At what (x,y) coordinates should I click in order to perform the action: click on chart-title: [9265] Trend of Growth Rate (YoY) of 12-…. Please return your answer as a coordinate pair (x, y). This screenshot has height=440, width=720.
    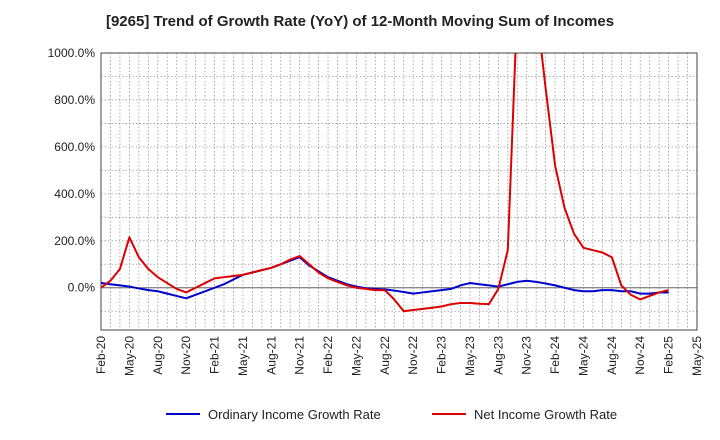
    Looking at the image, I should click on (360, 21).